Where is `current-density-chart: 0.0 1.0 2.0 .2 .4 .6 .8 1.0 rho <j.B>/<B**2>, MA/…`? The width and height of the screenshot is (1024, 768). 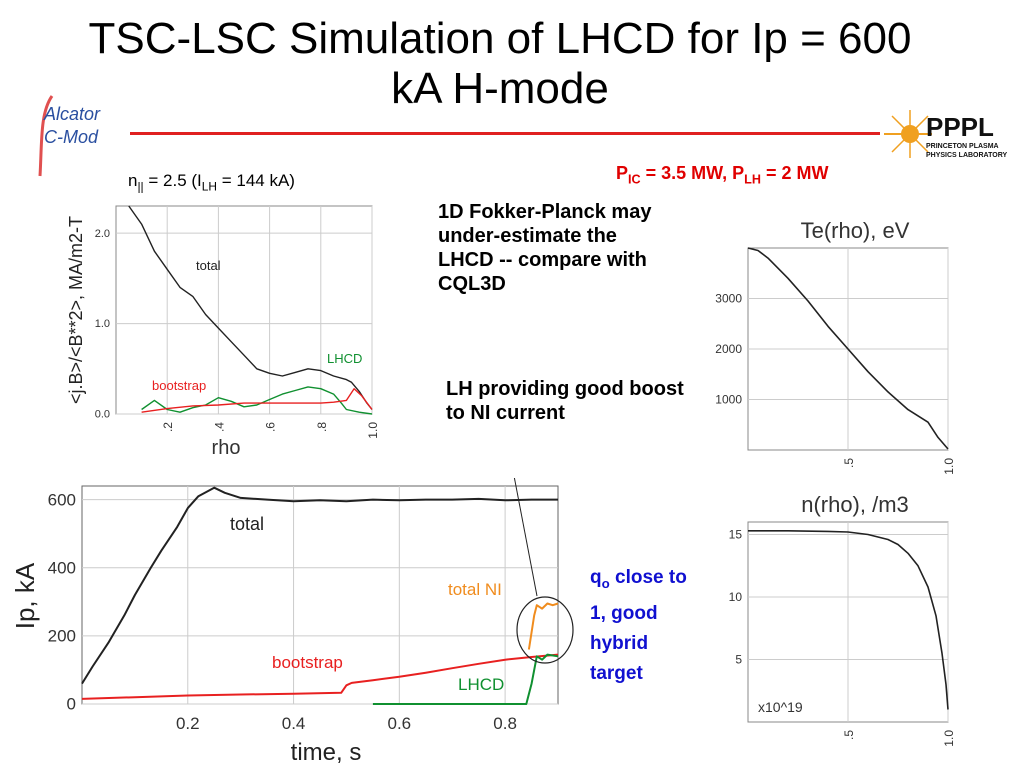
current-density-chart: 0.0 1.0 2.0 .2 .4 .6 .8 1.0 rho <j.B>/<B**2>, MA/… is located at coordinates (223, 332).